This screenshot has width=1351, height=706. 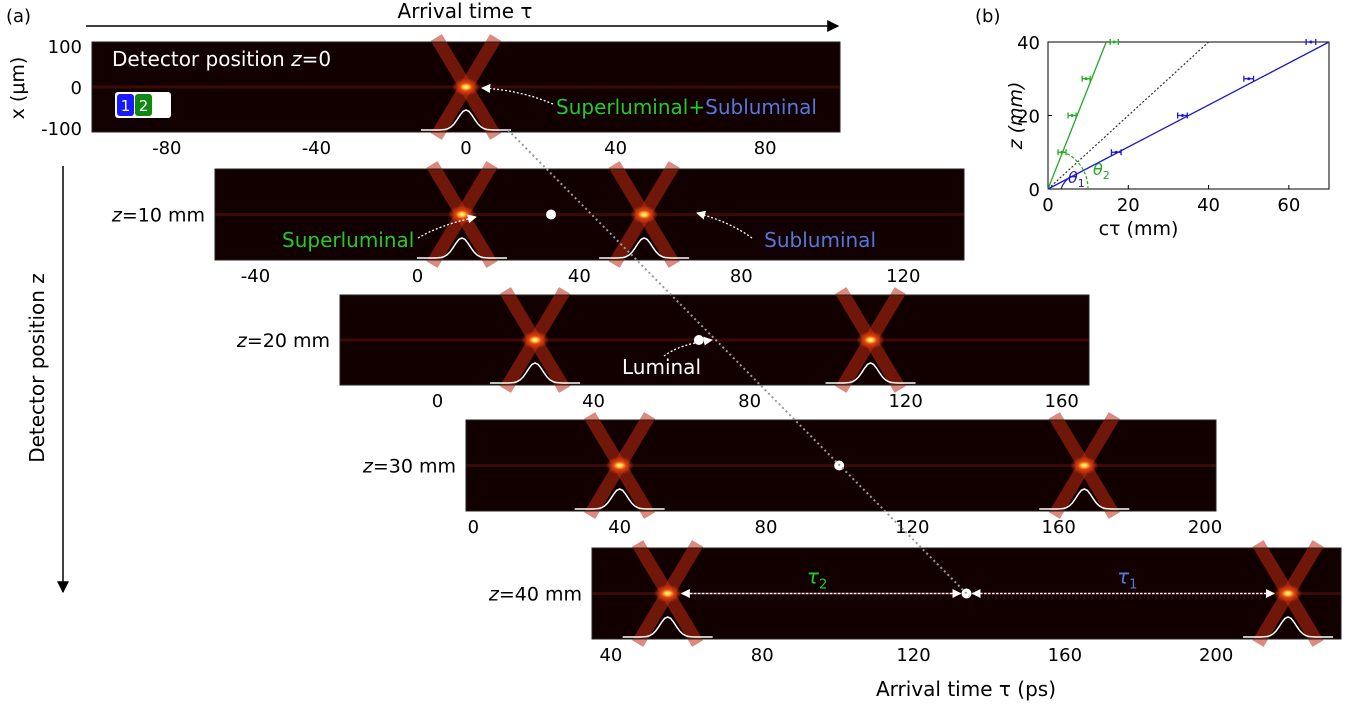 I want to click on strip-label: Detector position z=0, so click(x=221, y=59).